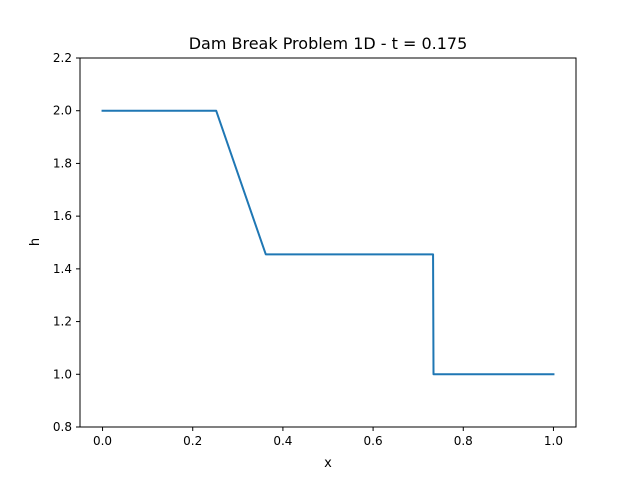 This screenshot has height=480, width=640. What do you see at coordinates (62, 427) in the screenshot?
I see `y-tick-label: 0.8` at bounding box center [62, 427].